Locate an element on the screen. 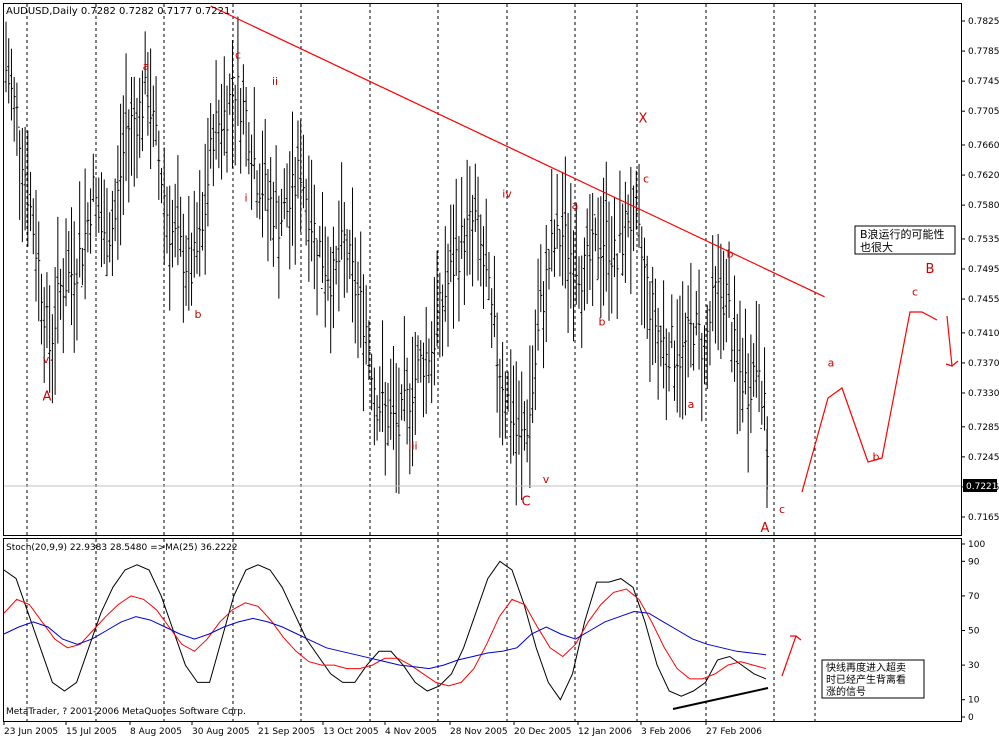 This screenshot has height=736, width=999. wave-label: iii is located at coordinates (412, 445).